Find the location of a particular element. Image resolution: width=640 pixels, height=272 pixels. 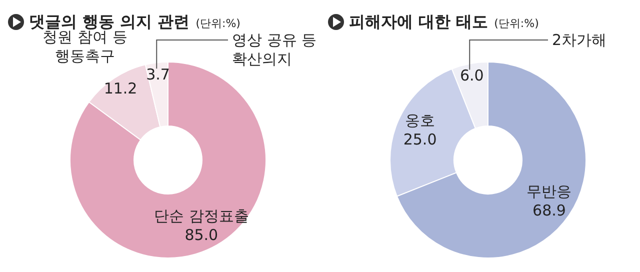

slice-label: 무반응 is located at coordinates (549, 191).